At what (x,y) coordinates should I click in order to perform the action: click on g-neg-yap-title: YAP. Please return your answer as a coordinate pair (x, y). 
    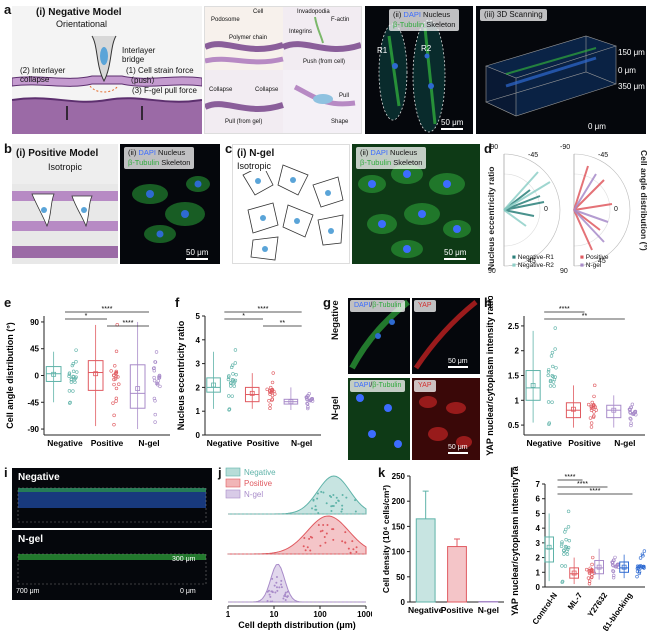
    Looking at the image, I should click on (425, 306).